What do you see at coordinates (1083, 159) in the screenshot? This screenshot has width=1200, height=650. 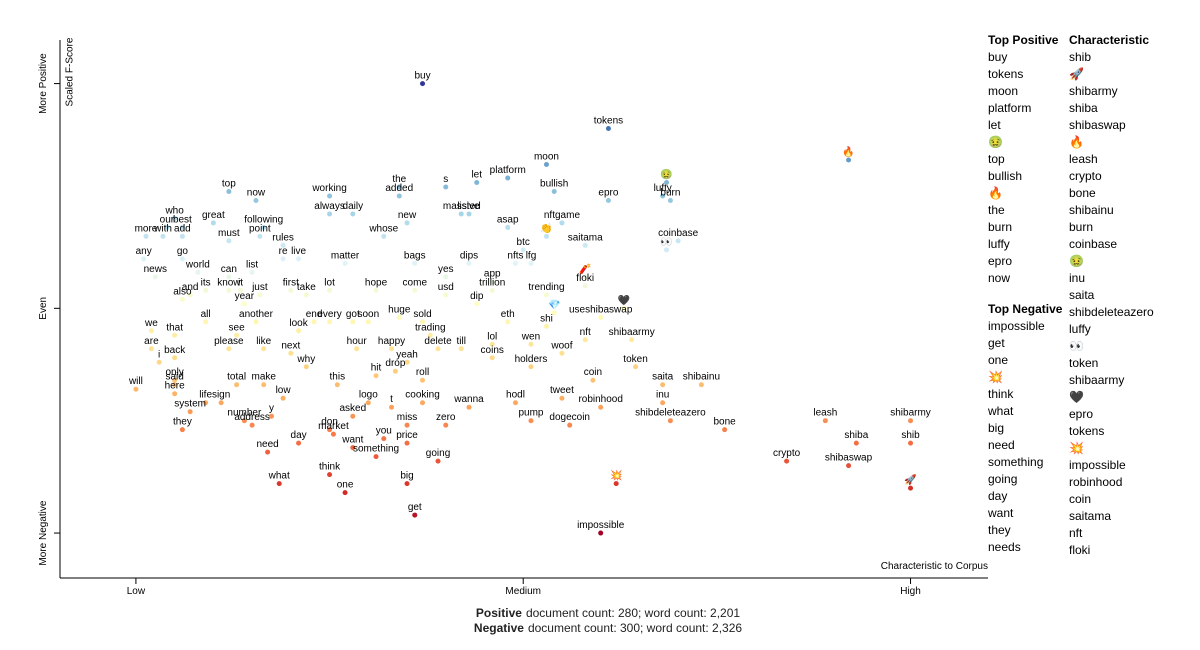 I see `list-term: leash` at bounding box center [1083, 159].